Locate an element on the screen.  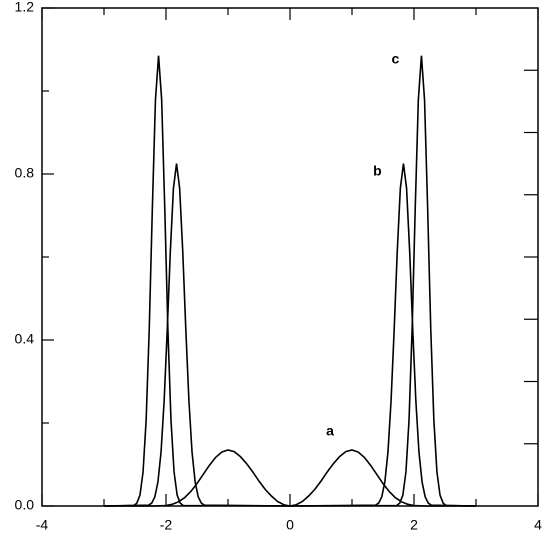
x-tick-label: -2 is located at coordinates (166, 525).